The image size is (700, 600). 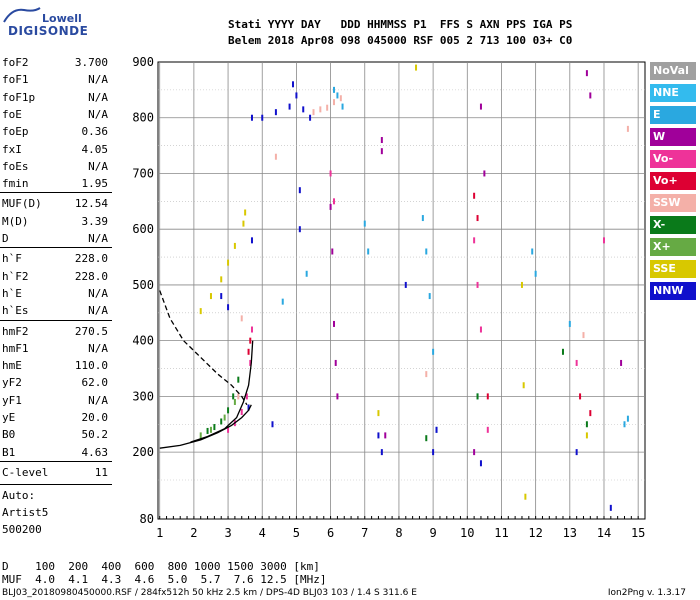 What do you see at coordinates (55, 240) in the screenshot?
I see `param-row: D N/A` at bounding box center [55, 240].